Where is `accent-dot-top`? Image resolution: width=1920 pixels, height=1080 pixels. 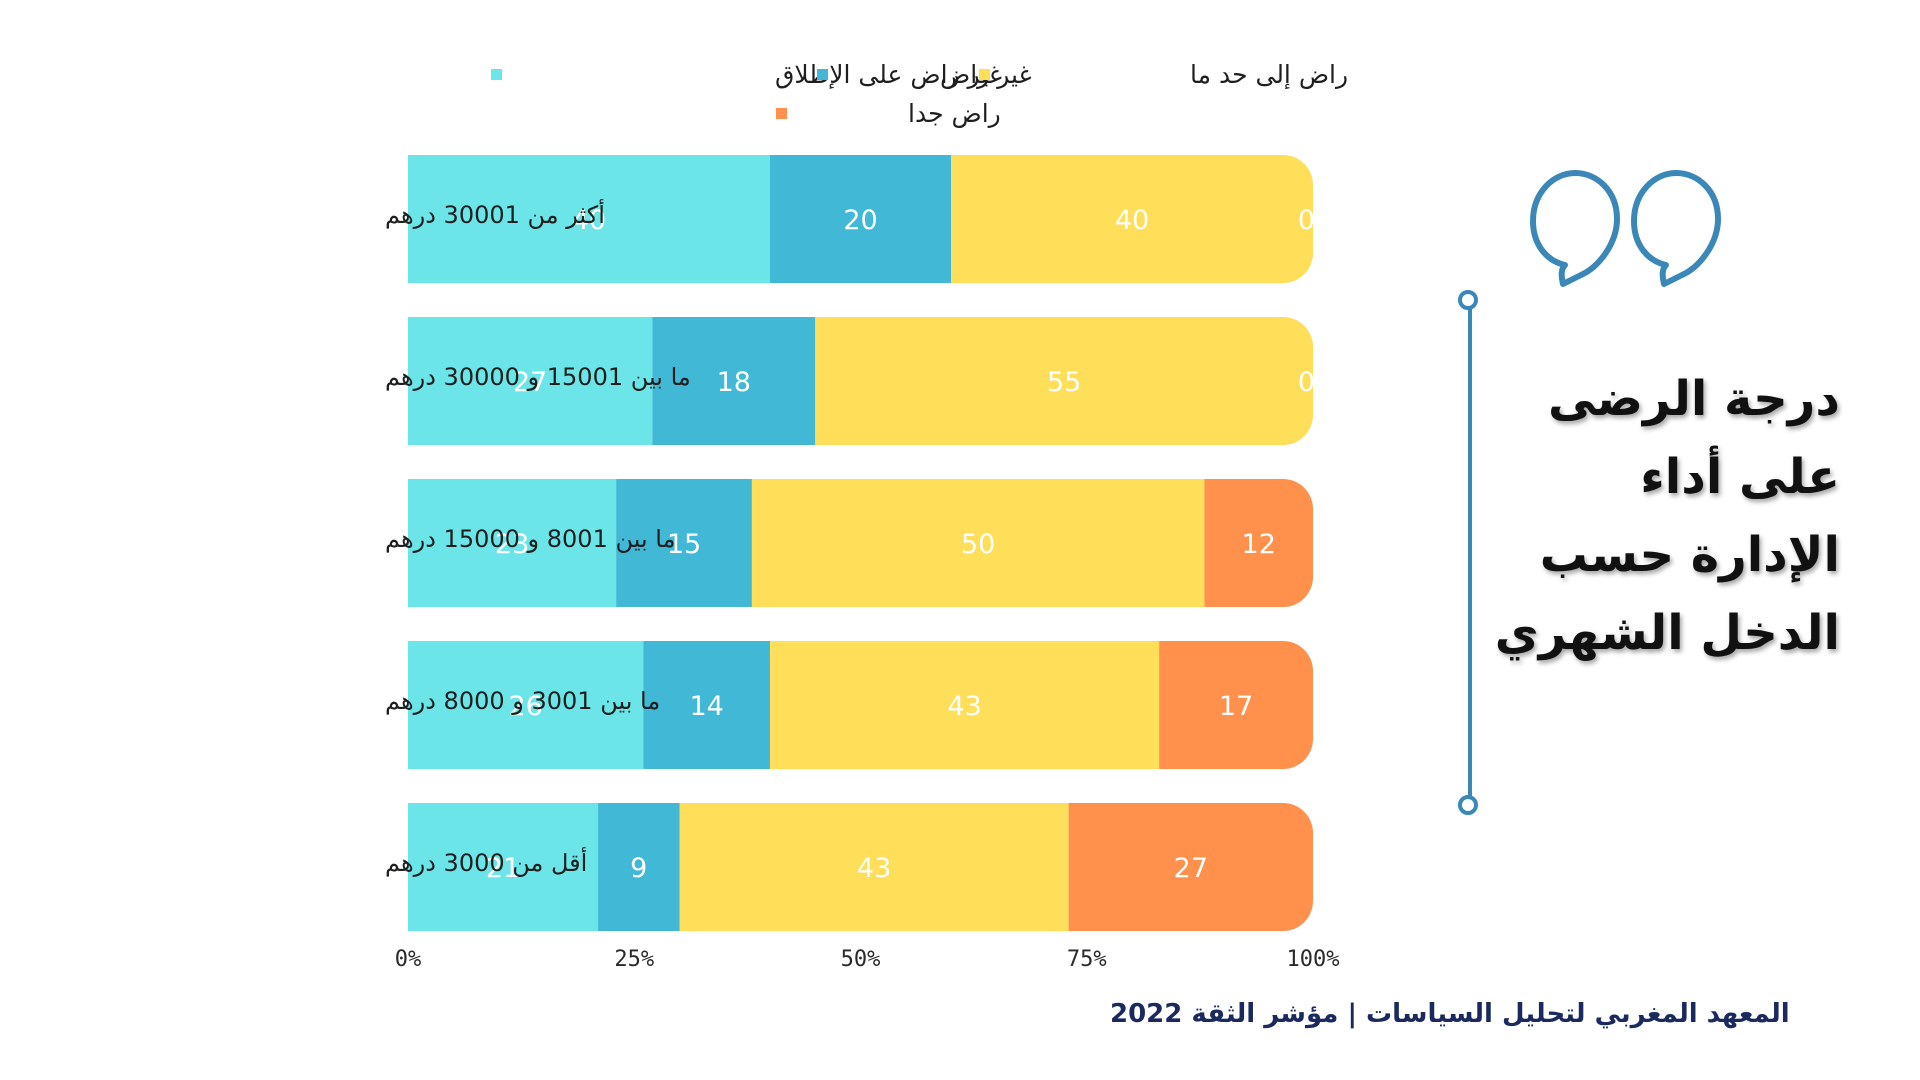
accent-dot-top is located at coordinates (1468, 300).